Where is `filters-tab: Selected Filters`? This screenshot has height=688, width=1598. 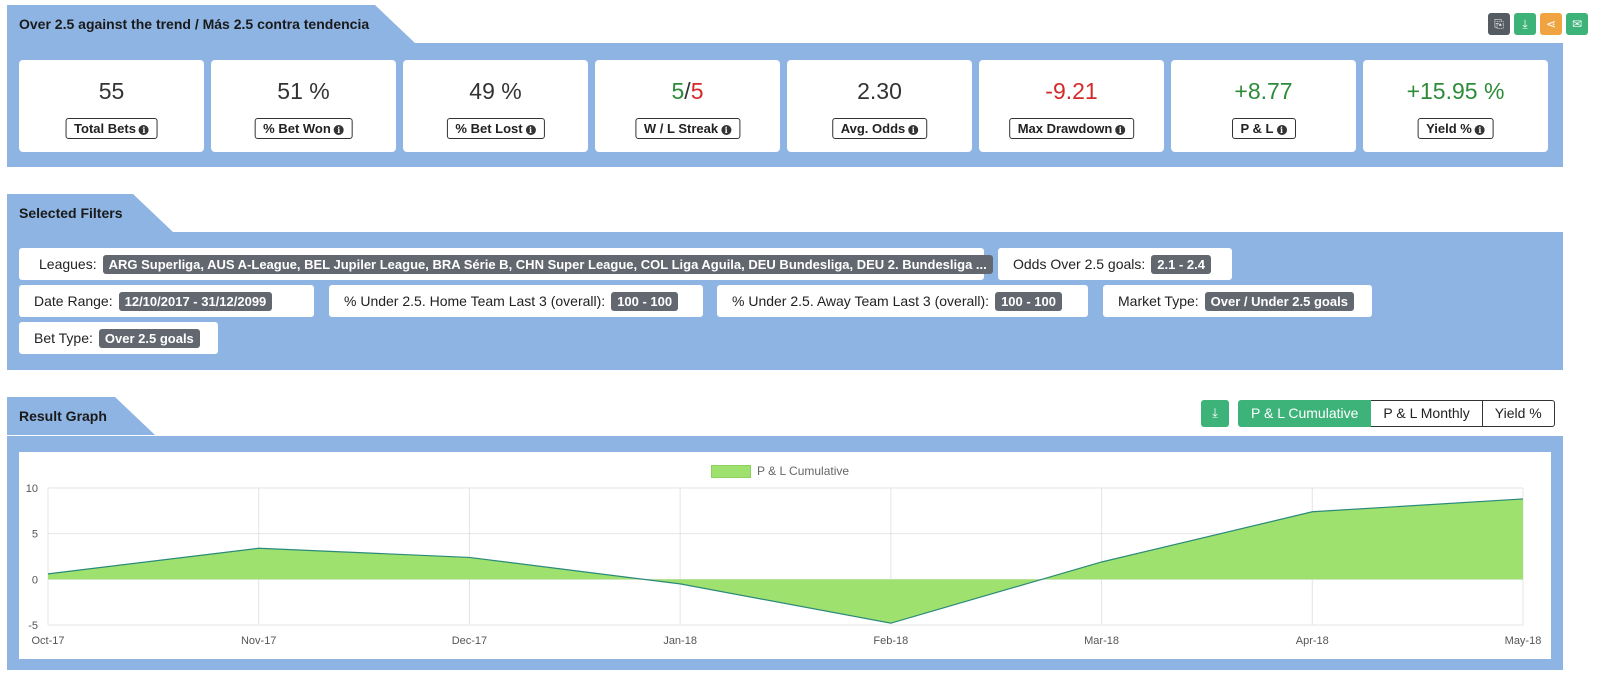
filters-tab: Selected Filters is located at coordinates (90, 213).